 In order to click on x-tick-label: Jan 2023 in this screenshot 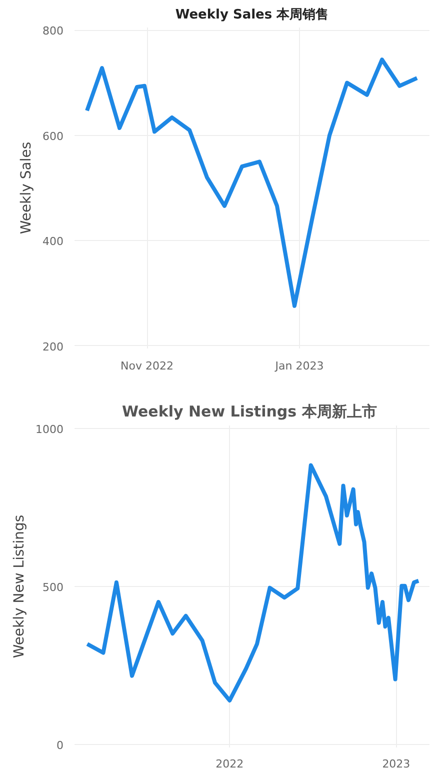, I will do `click(299, 366)`.